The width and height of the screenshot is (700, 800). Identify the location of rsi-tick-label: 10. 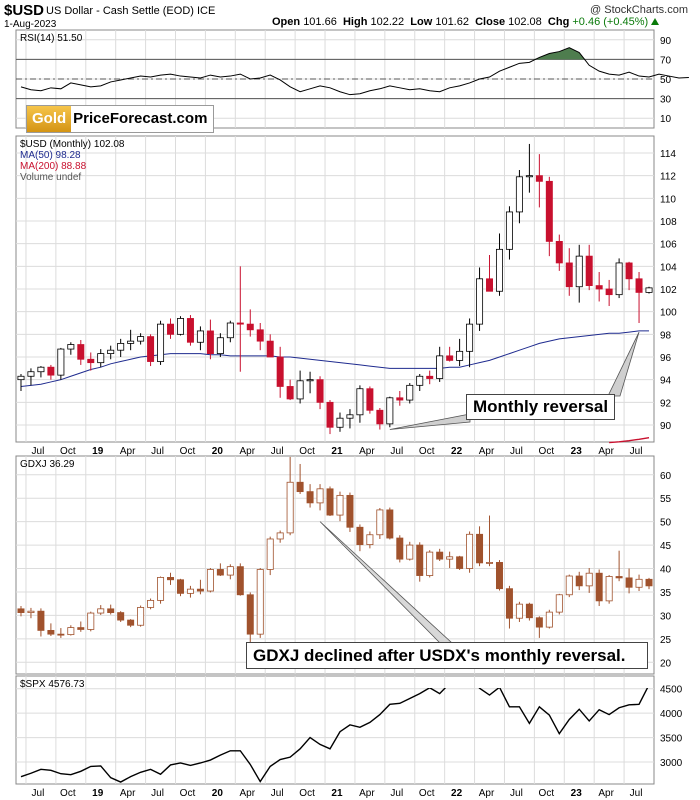
(666, 119).